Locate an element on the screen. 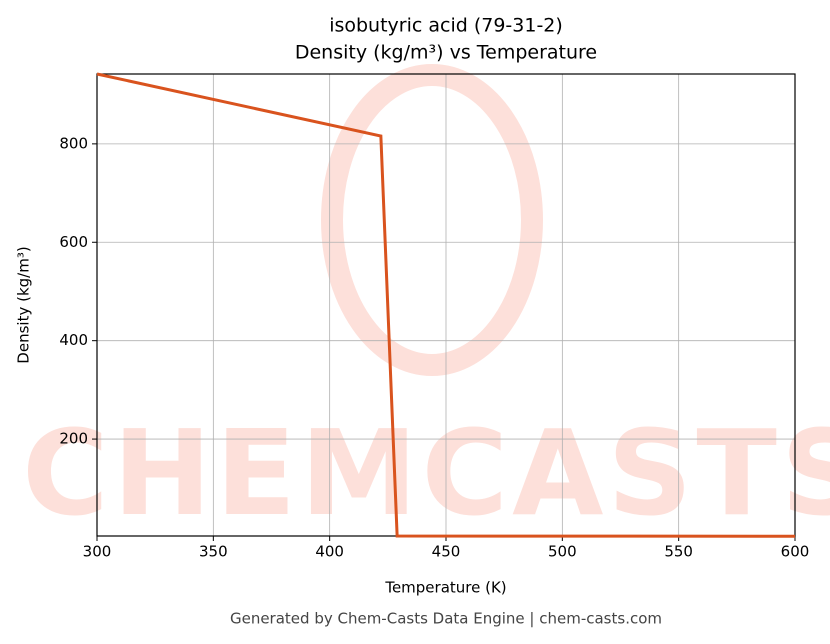 The height and width of the screenshot is (644, 830). x-tick-label: 450 is located at coordinates (446, 552).